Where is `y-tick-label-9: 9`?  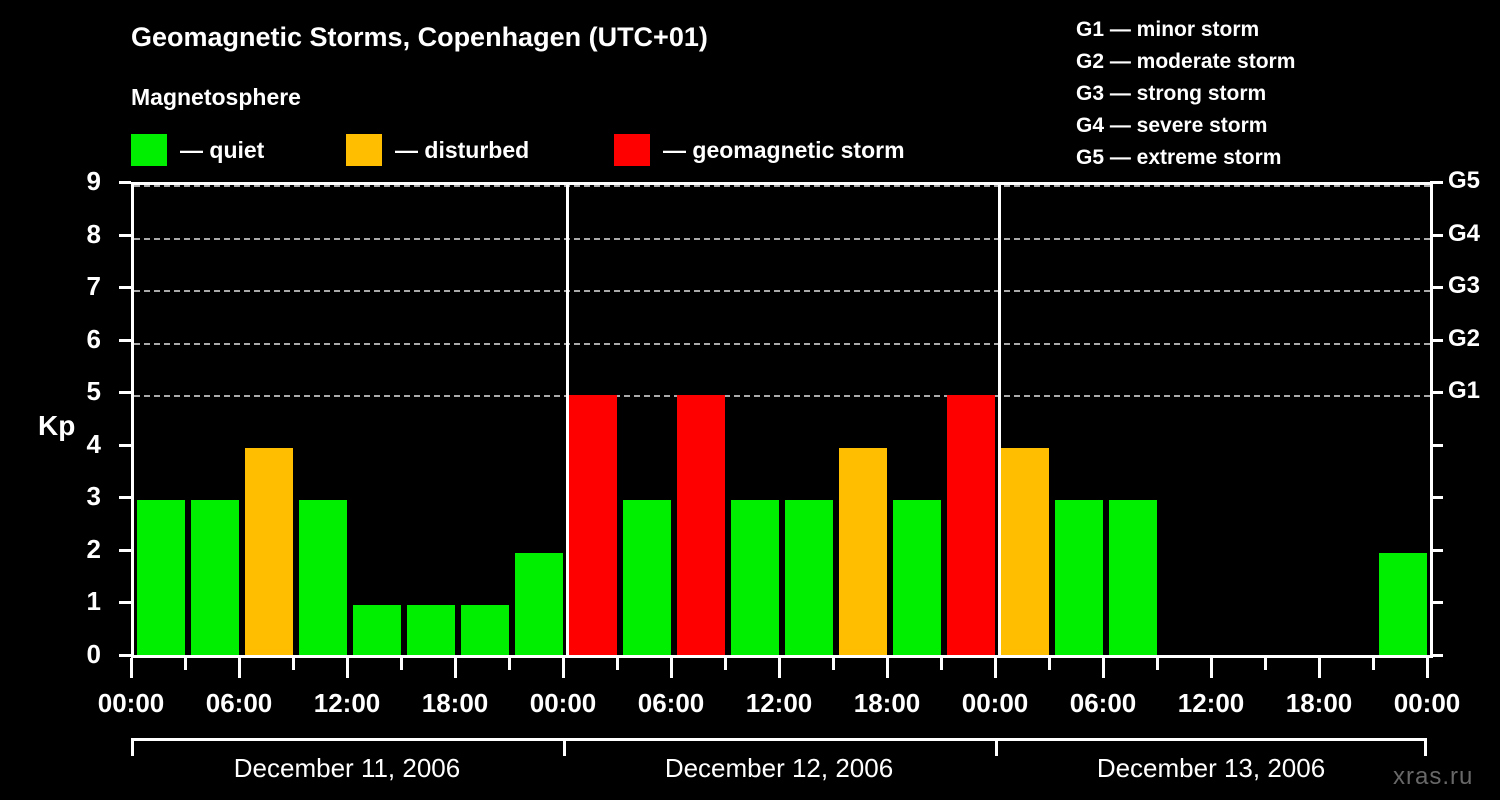 y-tick-label-9: 9 is located at coordinates (93, 181).